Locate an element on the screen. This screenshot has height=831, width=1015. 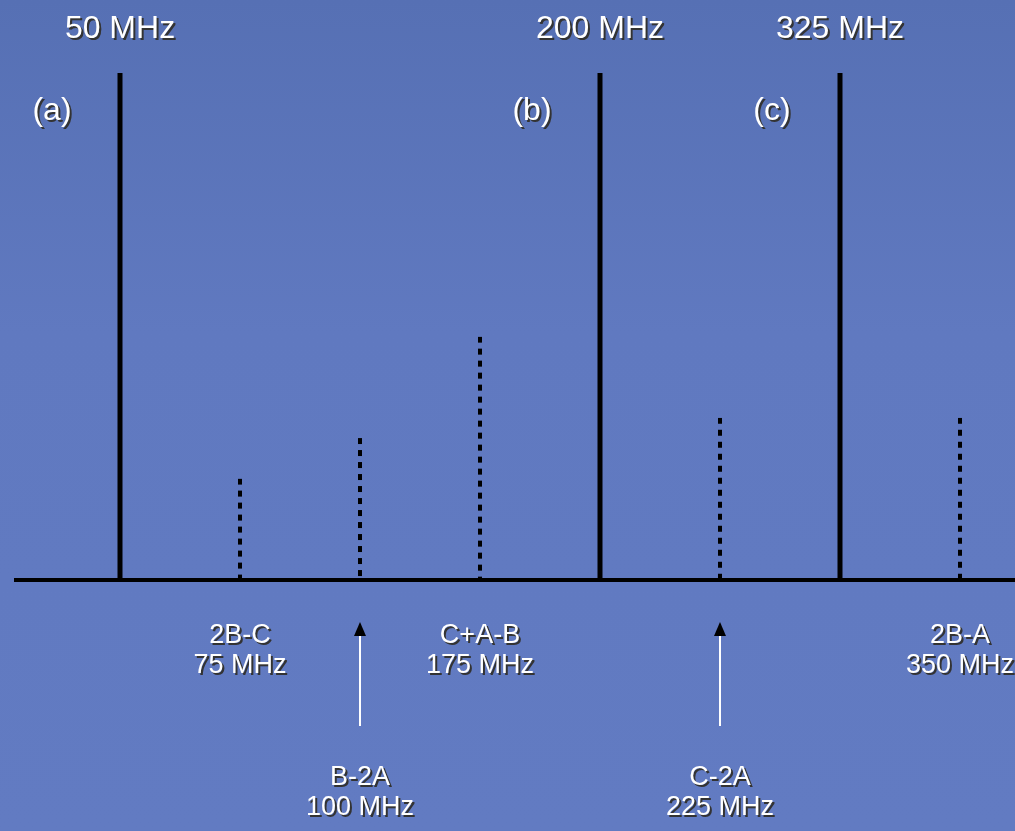
x-tick-label: 50 MHz is located at coordinates (120, 27).